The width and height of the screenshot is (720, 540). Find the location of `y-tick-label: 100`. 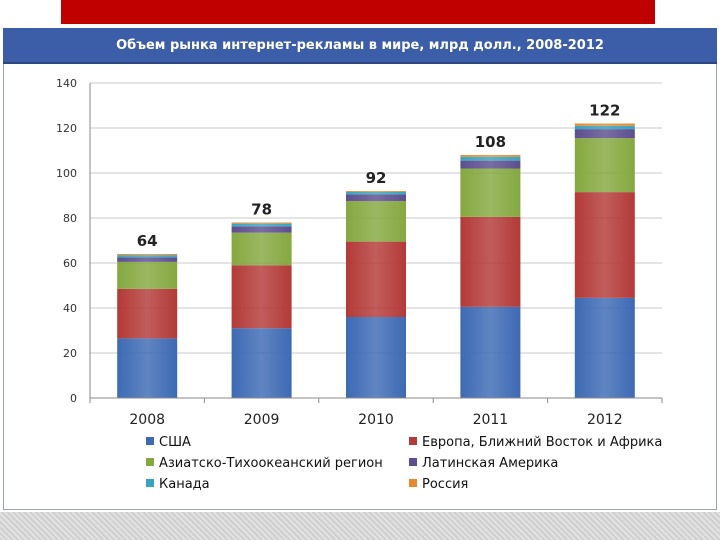

y-tick-label: 100 is located at coordinates (66, 173).